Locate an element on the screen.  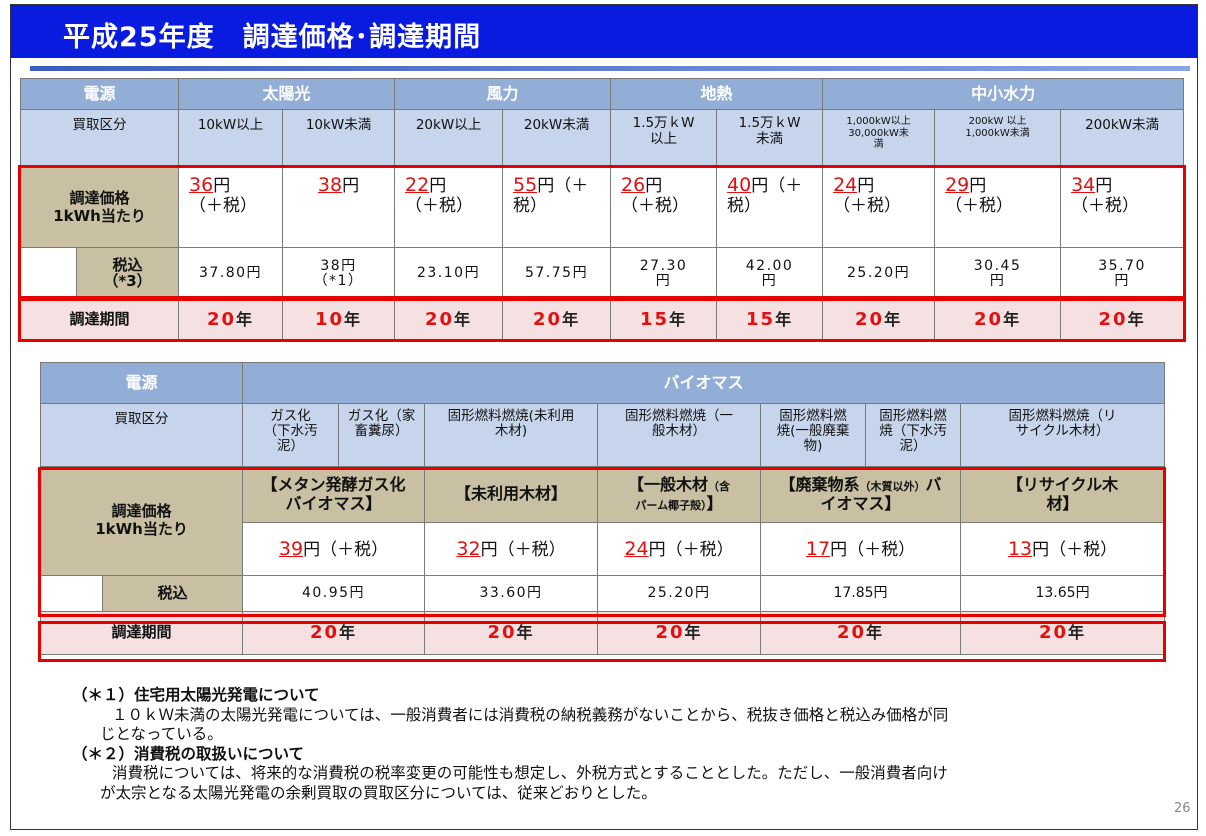
title-underline is located at coordinates (610, 68).